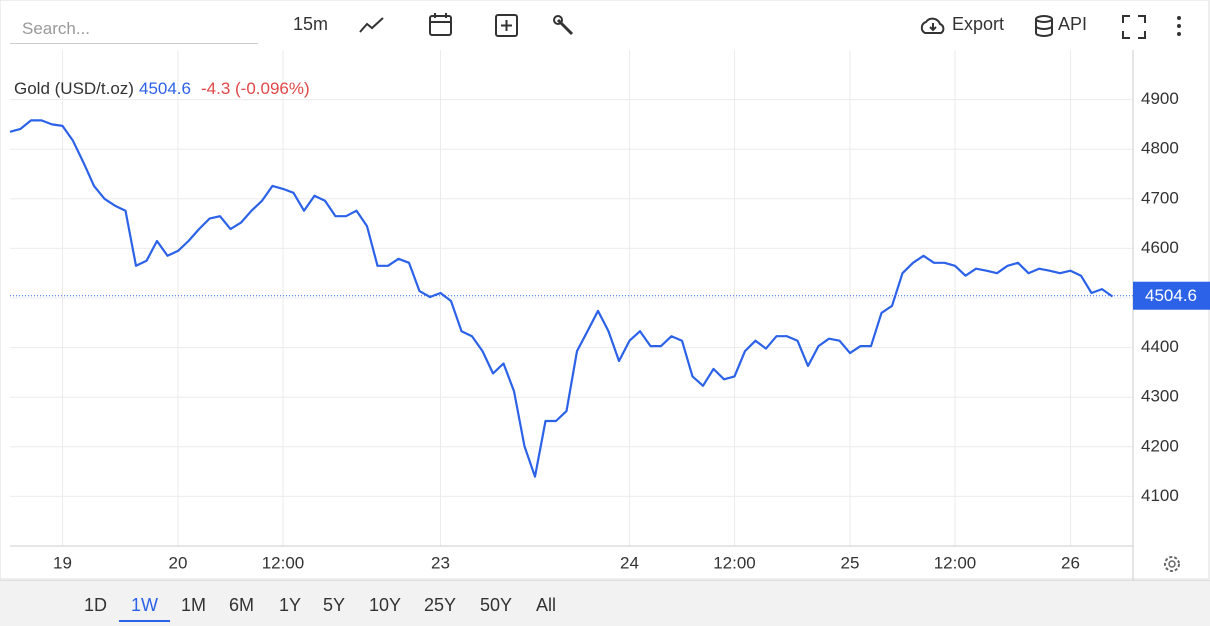 This screenshot has width=1210, height=626. I want to click on x-tick-label: 20, so click(178, 562).